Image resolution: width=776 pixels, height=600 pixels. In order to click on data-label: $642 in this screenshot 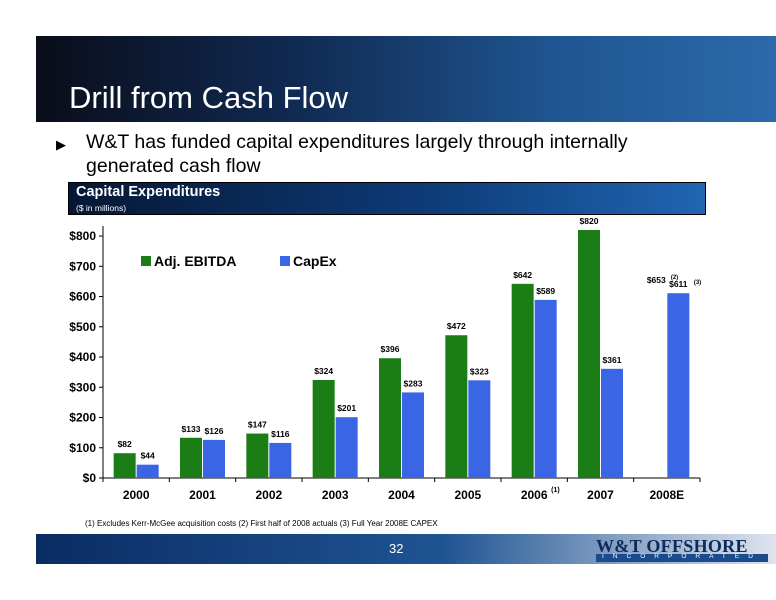, I will do `click(522, 275)`.